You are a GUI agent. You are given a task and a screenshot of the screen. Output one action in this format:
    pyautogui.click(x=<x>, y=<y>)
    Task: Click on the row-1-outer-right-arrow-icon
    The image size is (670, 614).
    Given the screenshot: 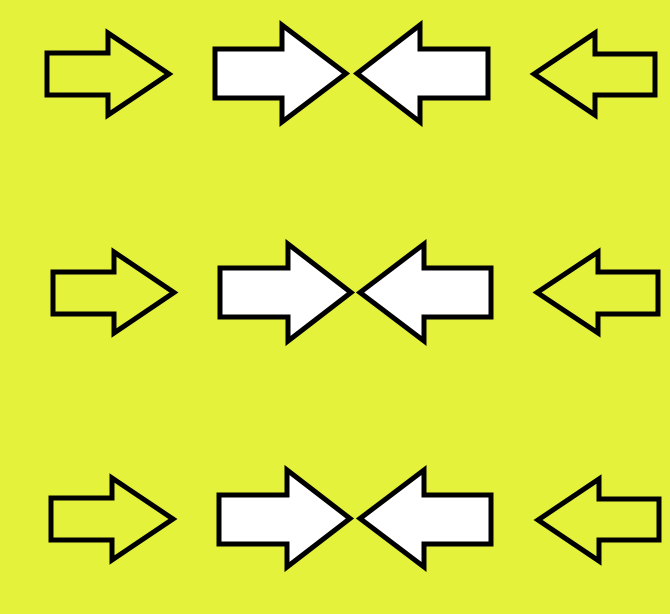 What is the action you would take?
    pyautogui.click(x=593, y=74)
    